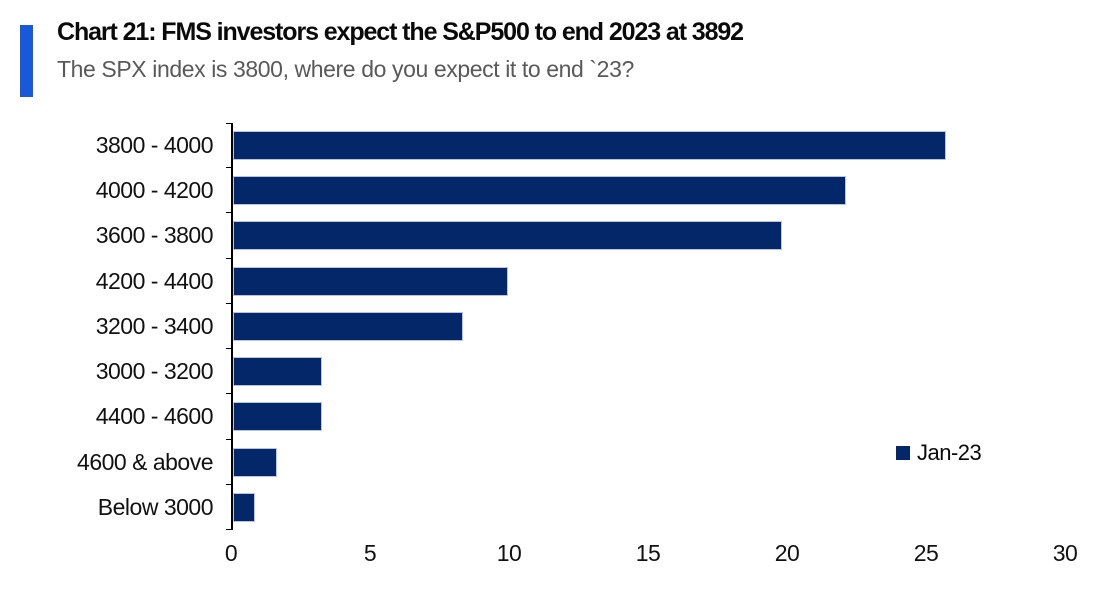 The image size is (1119, 600). Describe the element at coordinates (255, 462) in the screenshot. I see `bar-4600-above` at that location.